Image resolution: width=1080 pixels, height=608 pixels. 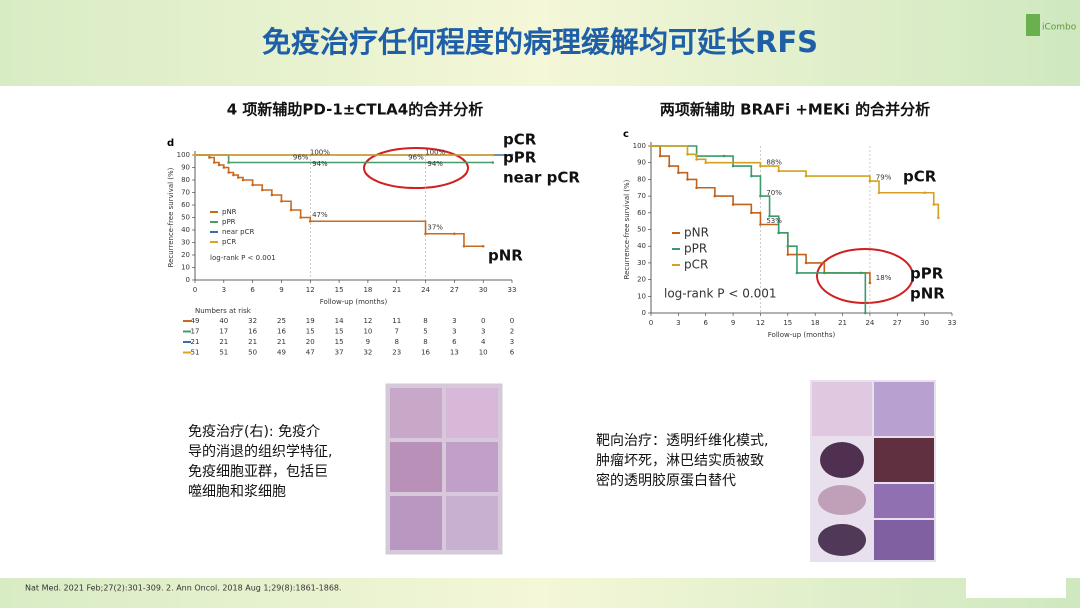 What do you see at coordinates (258, 472) in the screenshot?
I see `caption-line: 免疫细胞亚群，包括巨` at bounding box center [258, 472].